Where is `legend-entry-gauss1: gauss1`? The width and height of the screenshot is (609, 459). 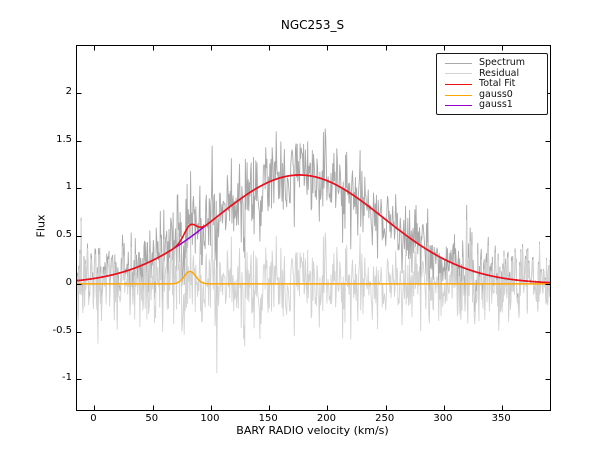 legend-entry-gauss1: gauss1 is located at coordinates (493, 105).